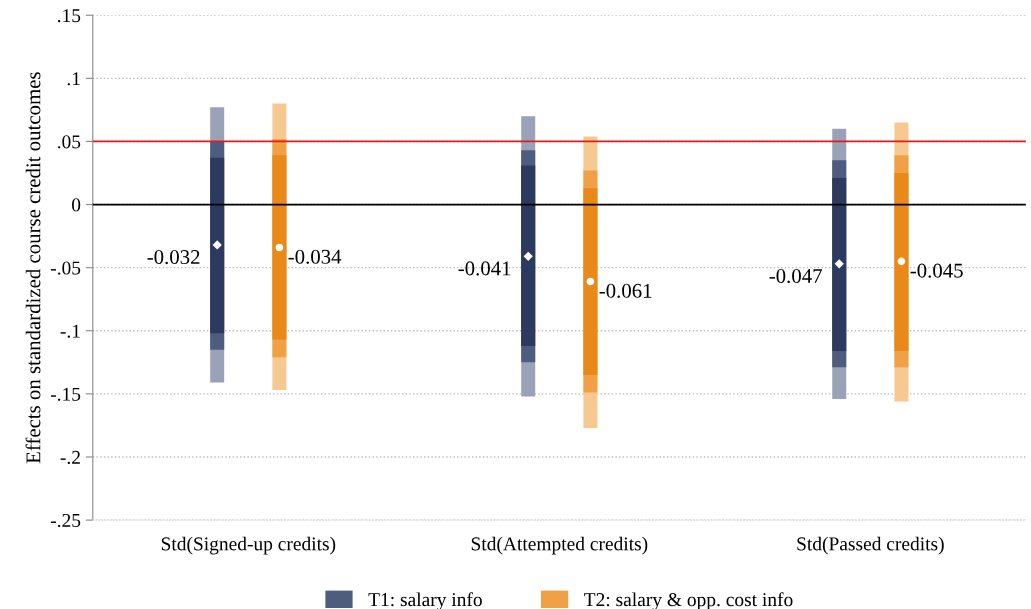 Image resolution: width=1031 pixels, height=609 pixels. What do you see at coordinates (76, 205) in the screenshot?
I see `y-tick-label: 0` at bounding box center [76, 205].